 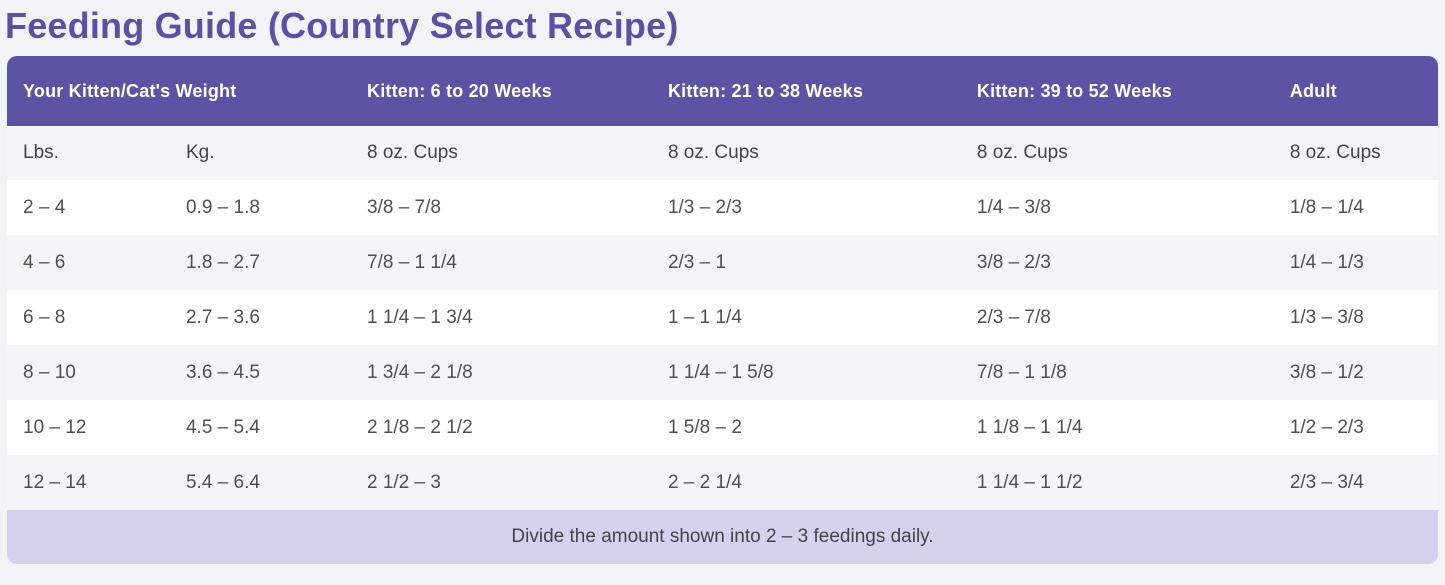 What do you see at coordinates (260, 428) in the screenshot?
I see `cell-kg: 4.5 – 5.4` at bounding box center [260, 428].